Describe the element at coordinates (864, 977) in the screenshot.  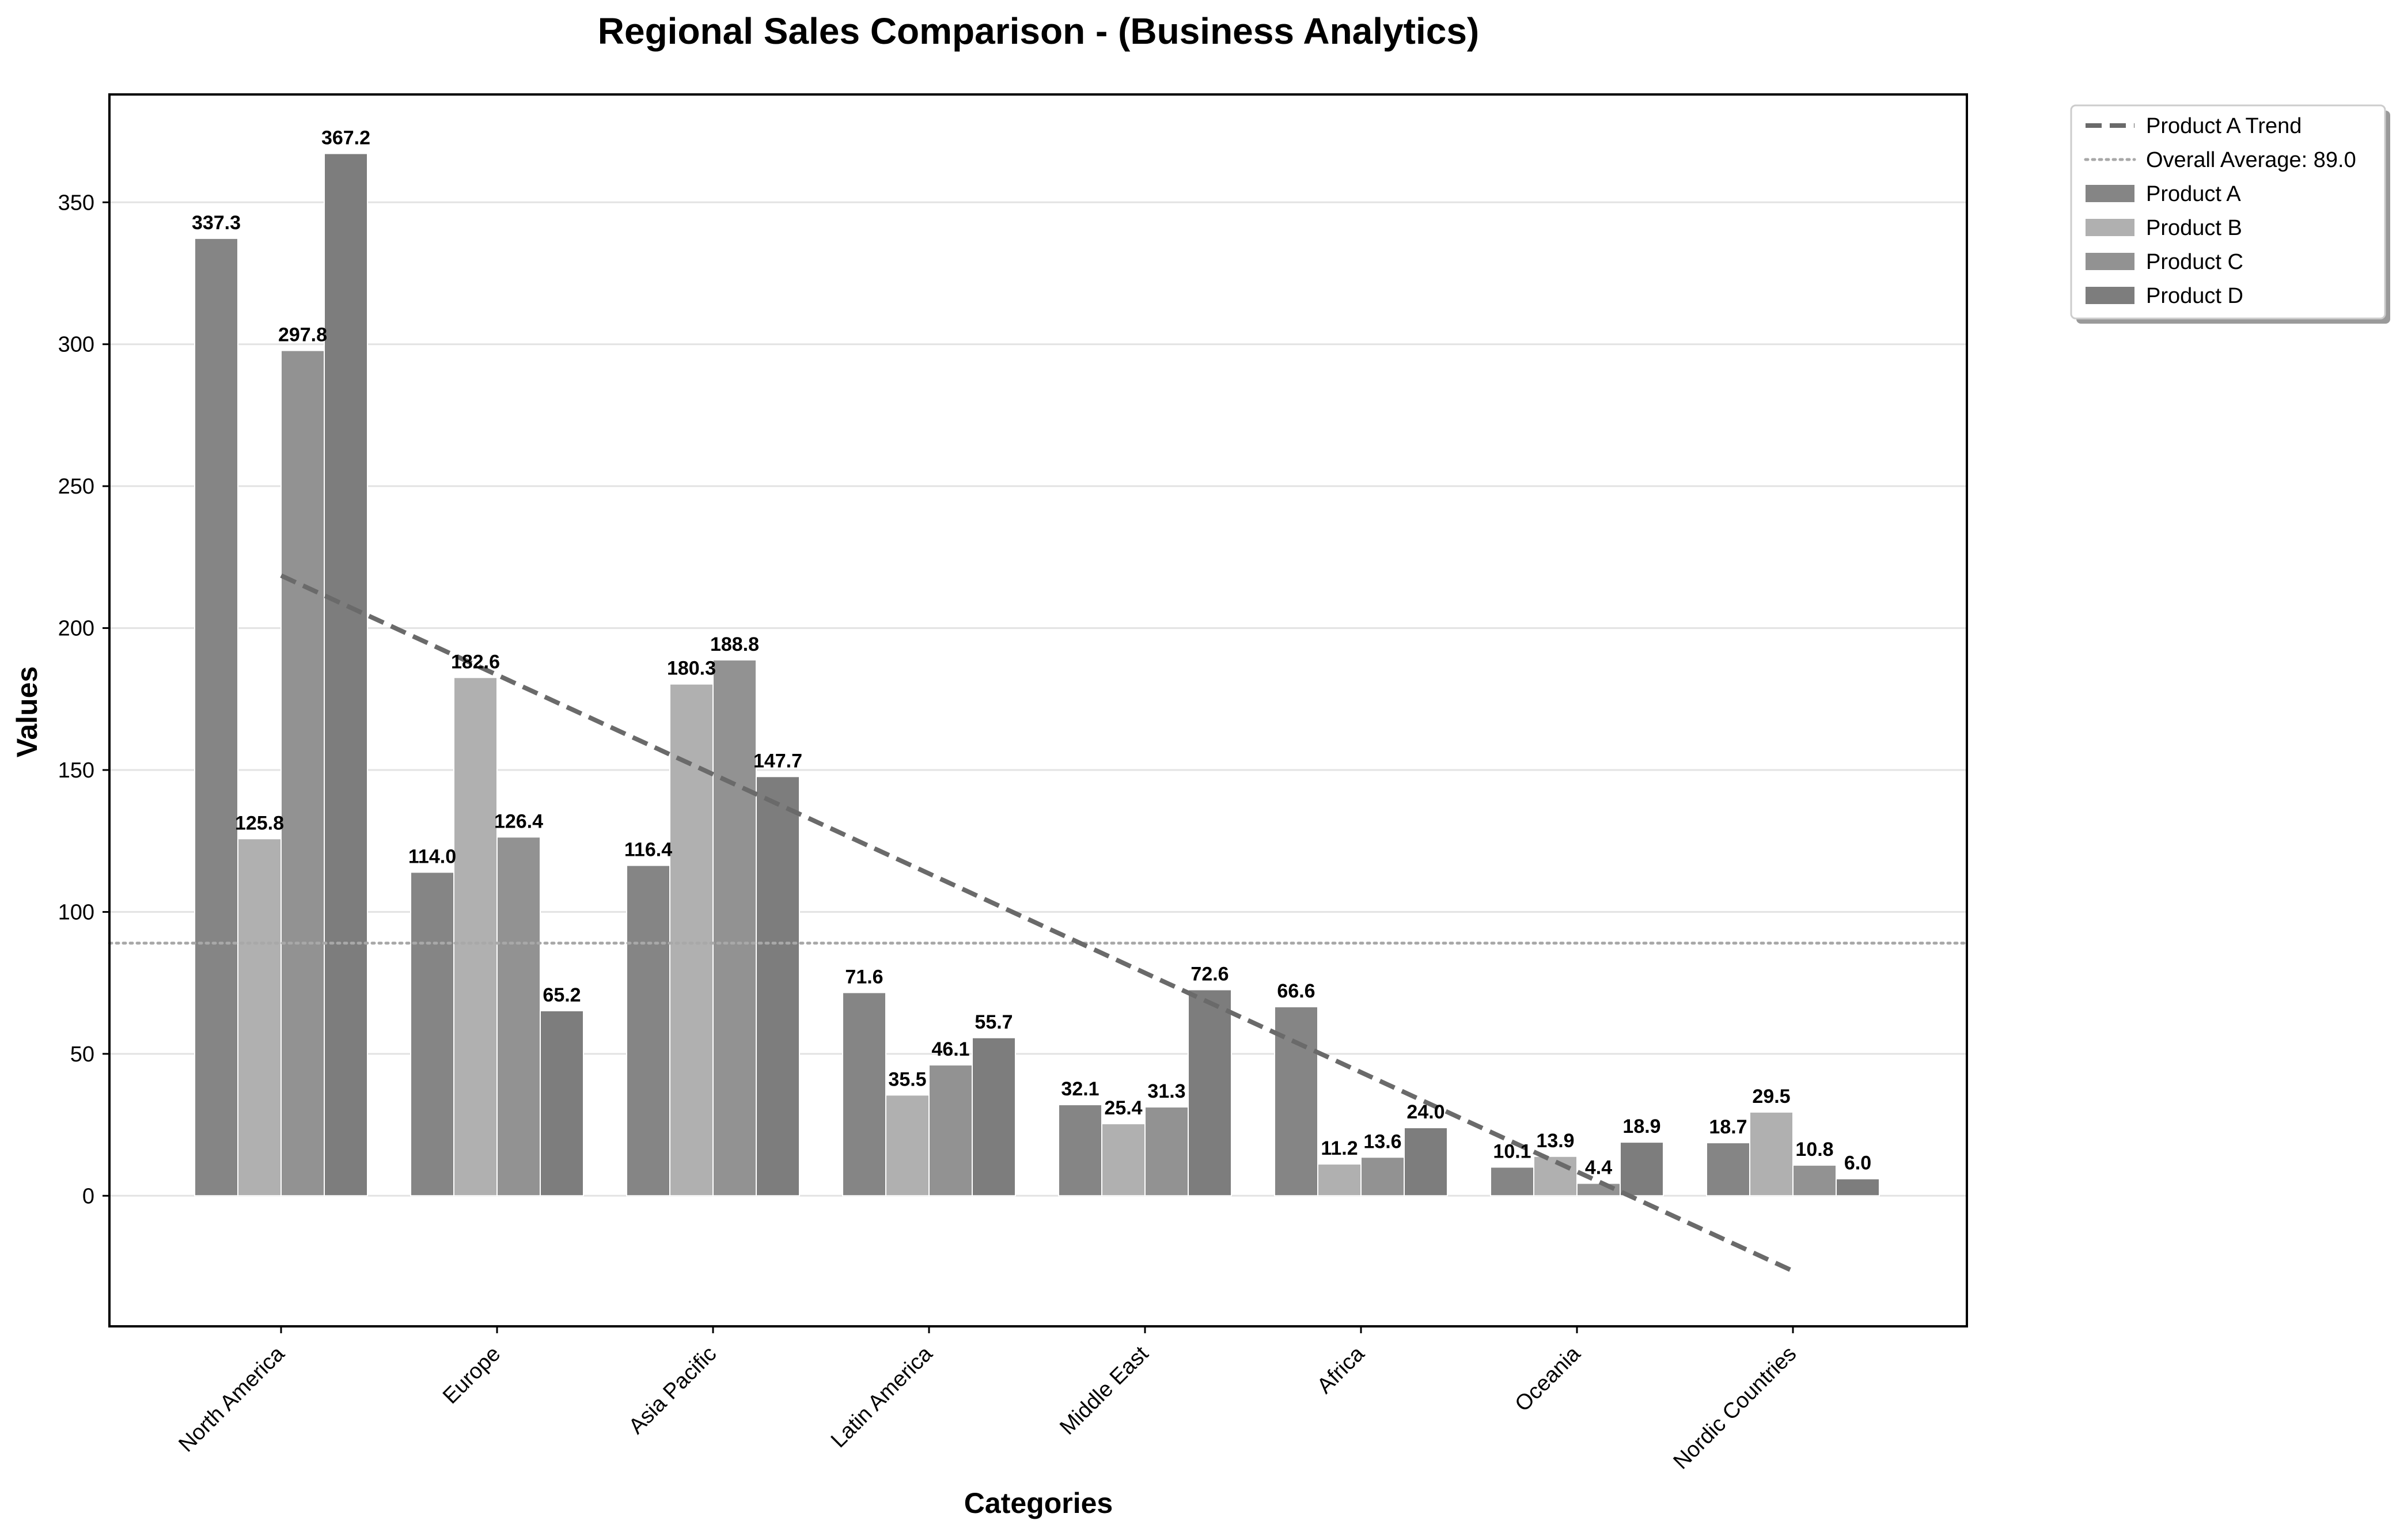
I see `bar-value-label: 71.6` at that location.